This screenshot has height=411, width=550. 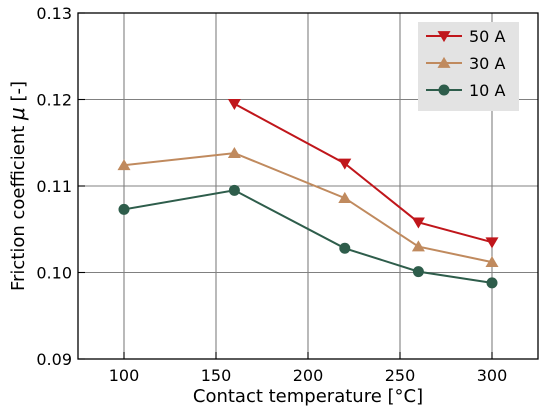 I want to click on x-tick-label: 100, so click(x=124, y=375).